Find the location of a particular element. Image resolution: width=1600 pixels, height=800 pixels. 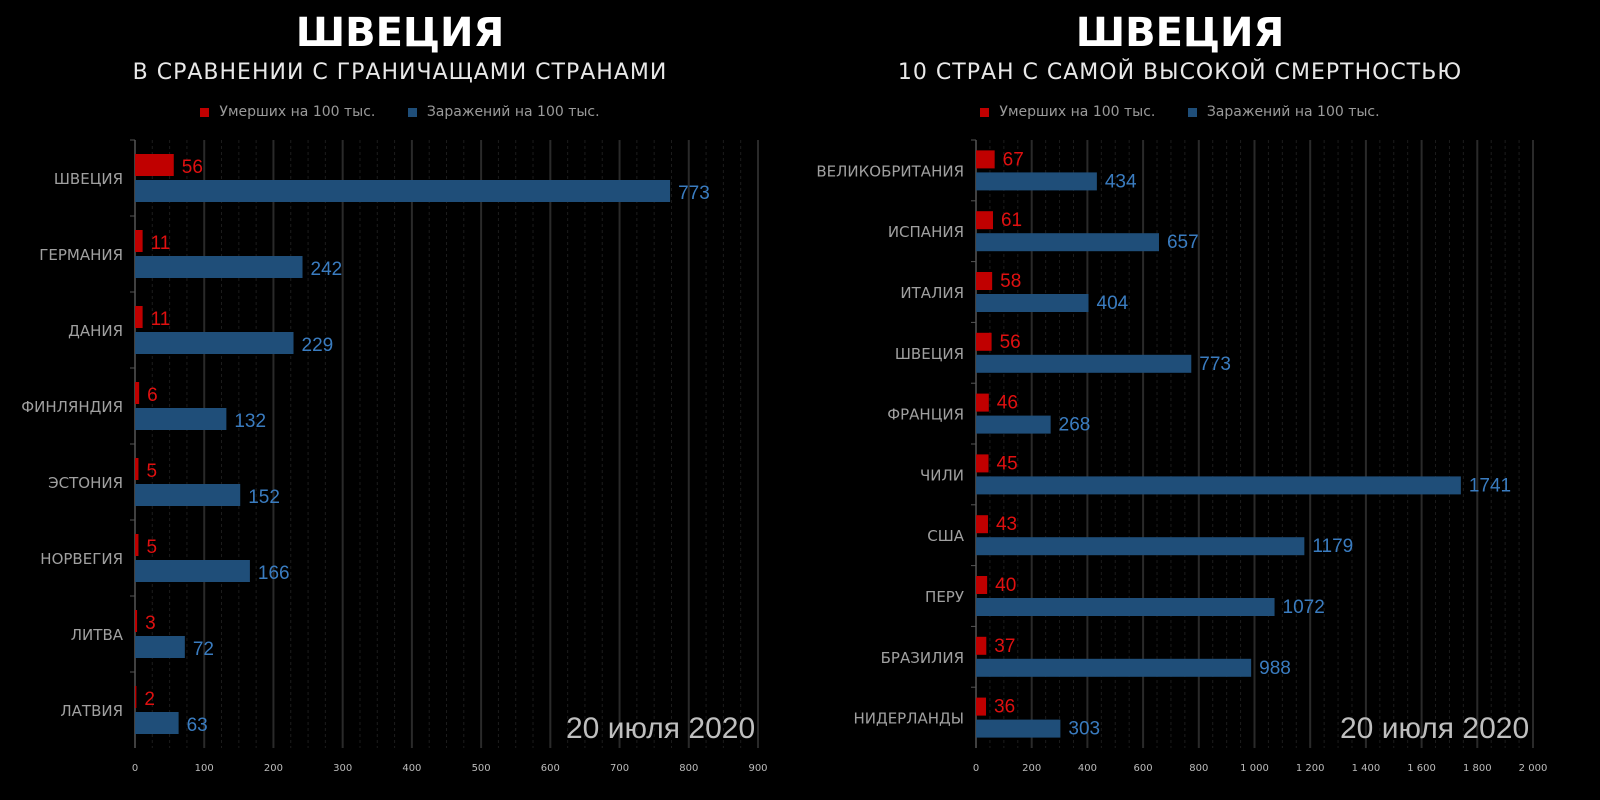

chart-title: ШВЕЦИЯ is located at coordinates (1180, 33).